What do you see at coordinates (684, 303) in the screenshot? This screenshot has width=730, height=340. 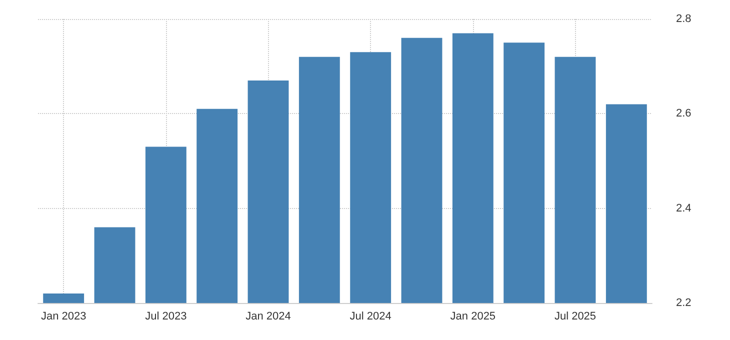 I see `y-tick-label: 2.2` at bounding box center [684, 303].